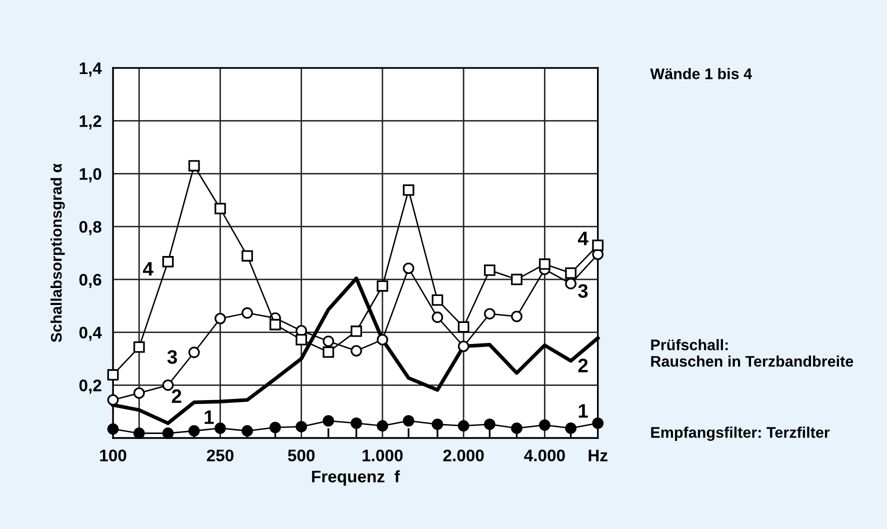  I want to click on x-tick-label: 250, so click(220, 456).